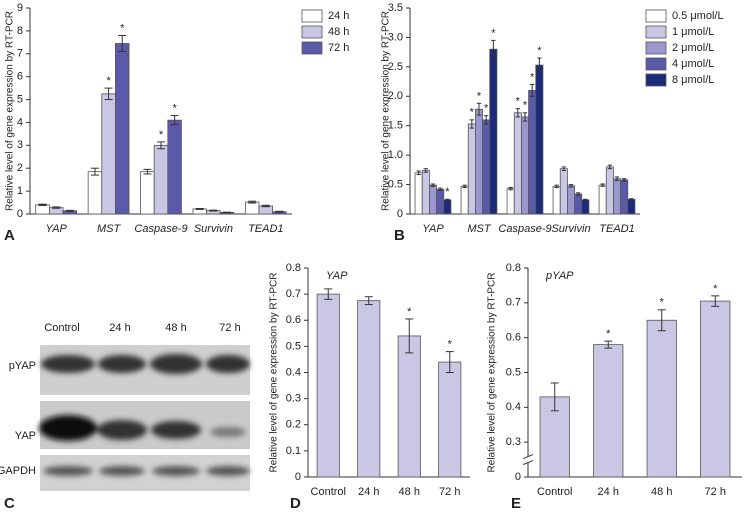 This screenshot has height=512, width=756. What do you see at coordinates (20, 145) in the screenshot?
I see `y-tick-label: 3` at bounding box center [20, 145].